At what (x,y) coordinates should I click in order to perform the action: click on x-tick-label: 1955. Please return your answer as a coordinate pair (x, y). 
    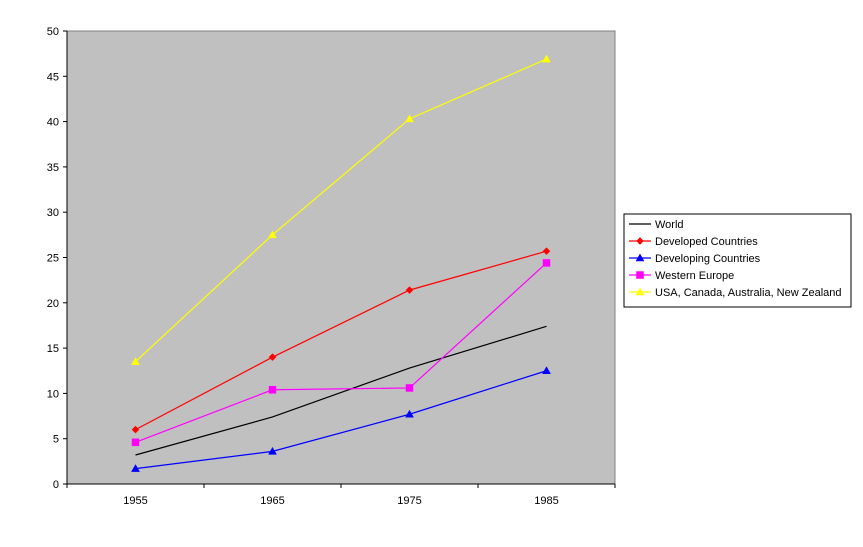
    Looking at the image, I should click on (135, 501).